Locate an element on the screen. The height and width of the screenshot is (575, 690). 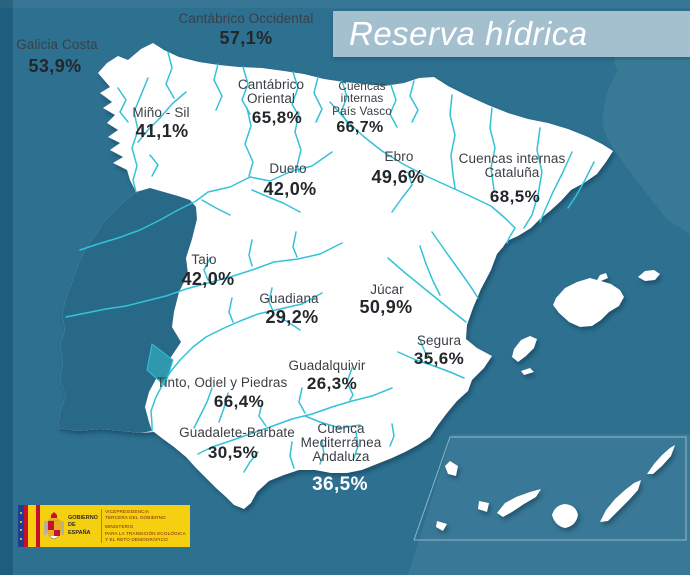
spain-flag-red-right is located at coordinates (38, 526).